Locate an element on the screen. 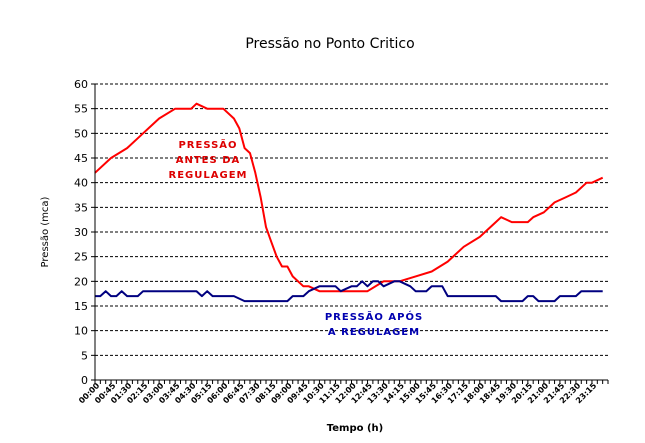 The width and height of the screenshot is (645, 443). y-tick-label: 50 is located at coordinates (81, 133).